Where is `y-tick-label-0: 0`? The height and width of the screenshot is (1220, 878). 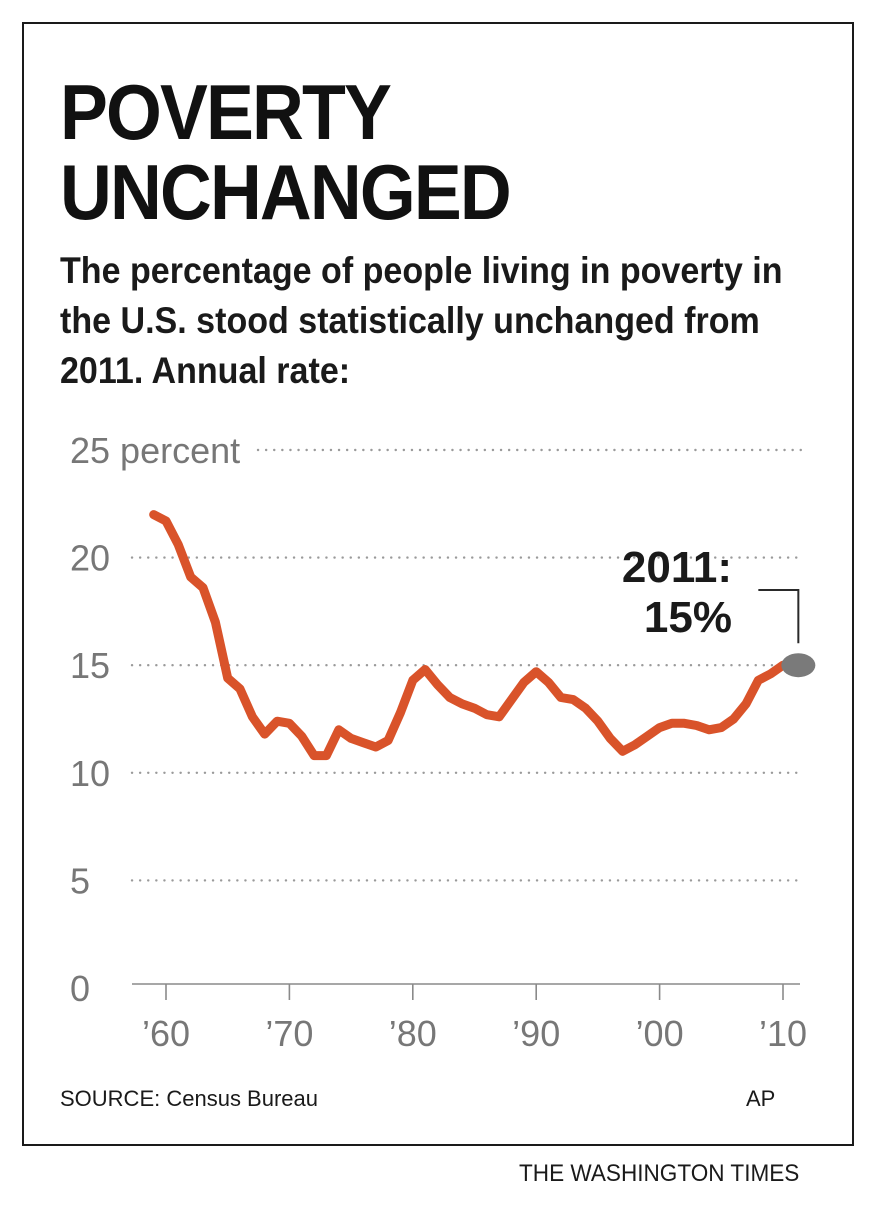
y-tick-label-0: 0 is located at coordinates (80, 988).